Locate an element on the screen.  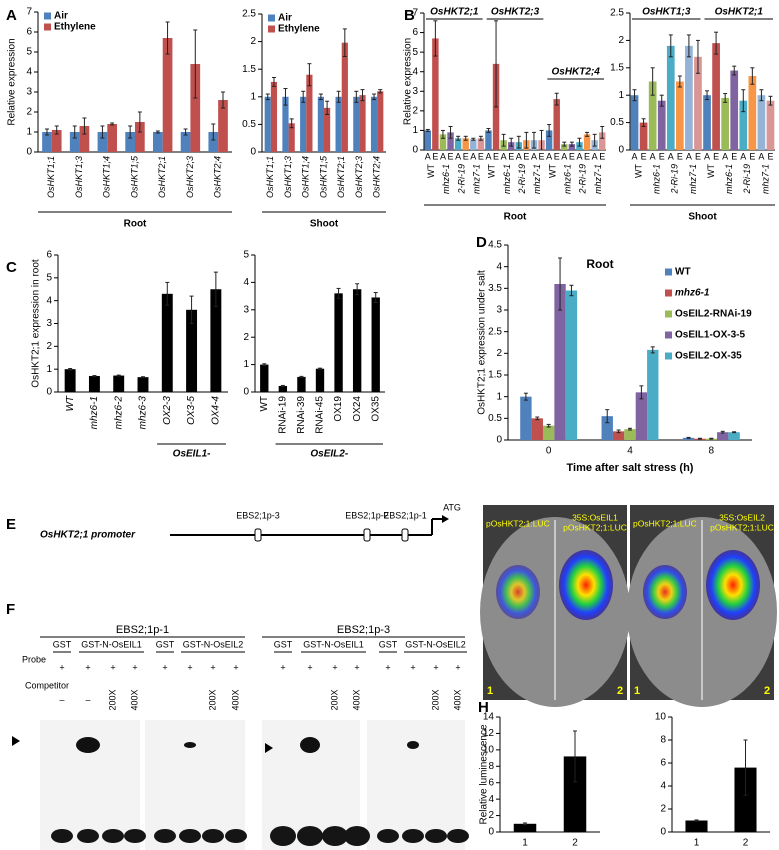
construct-label: 35S:OsEIL1 is located at coordinates (595, 517).